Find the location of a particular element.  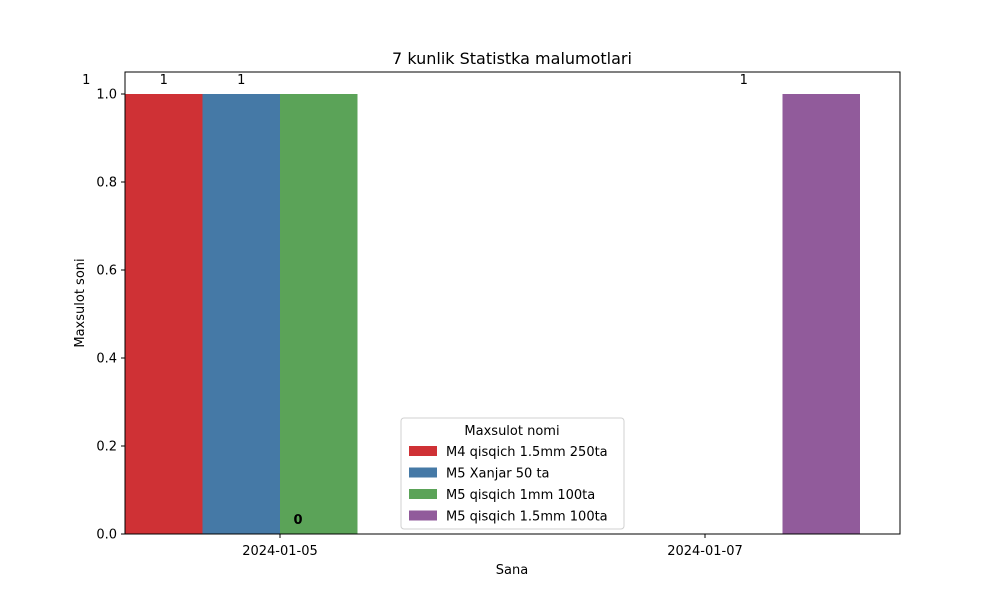

y-axis-label: Maxsulot soni is located at coordinates (80, 302).